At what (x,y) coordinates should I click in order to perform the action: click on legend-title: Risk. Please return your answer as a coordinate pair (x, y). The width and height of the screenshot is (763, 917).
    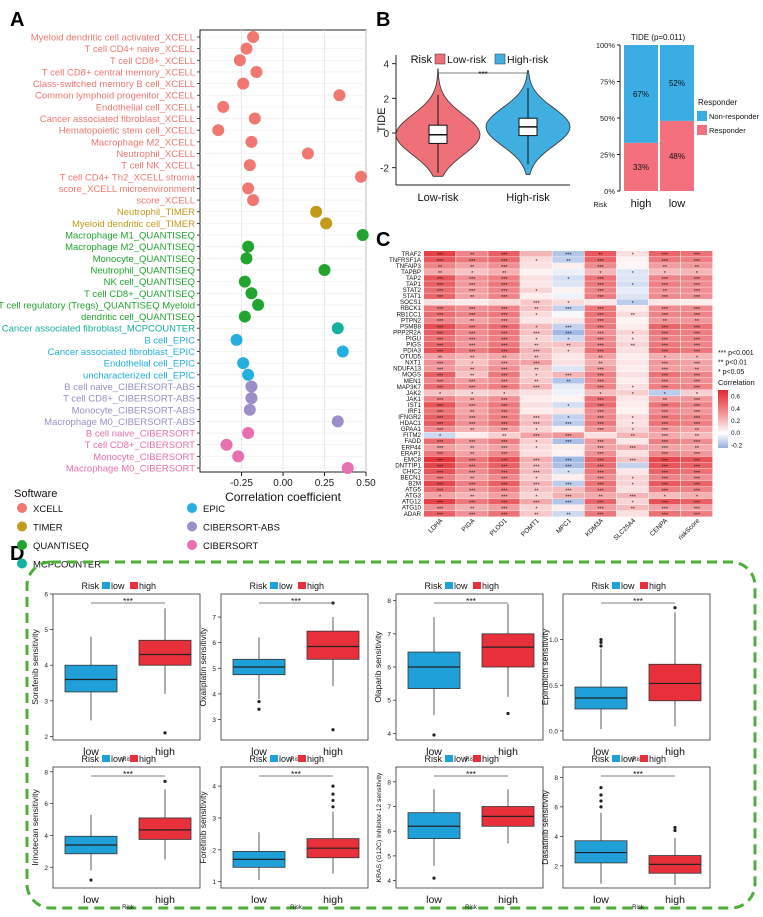
    Looking at the image, I should click on (434, 586).